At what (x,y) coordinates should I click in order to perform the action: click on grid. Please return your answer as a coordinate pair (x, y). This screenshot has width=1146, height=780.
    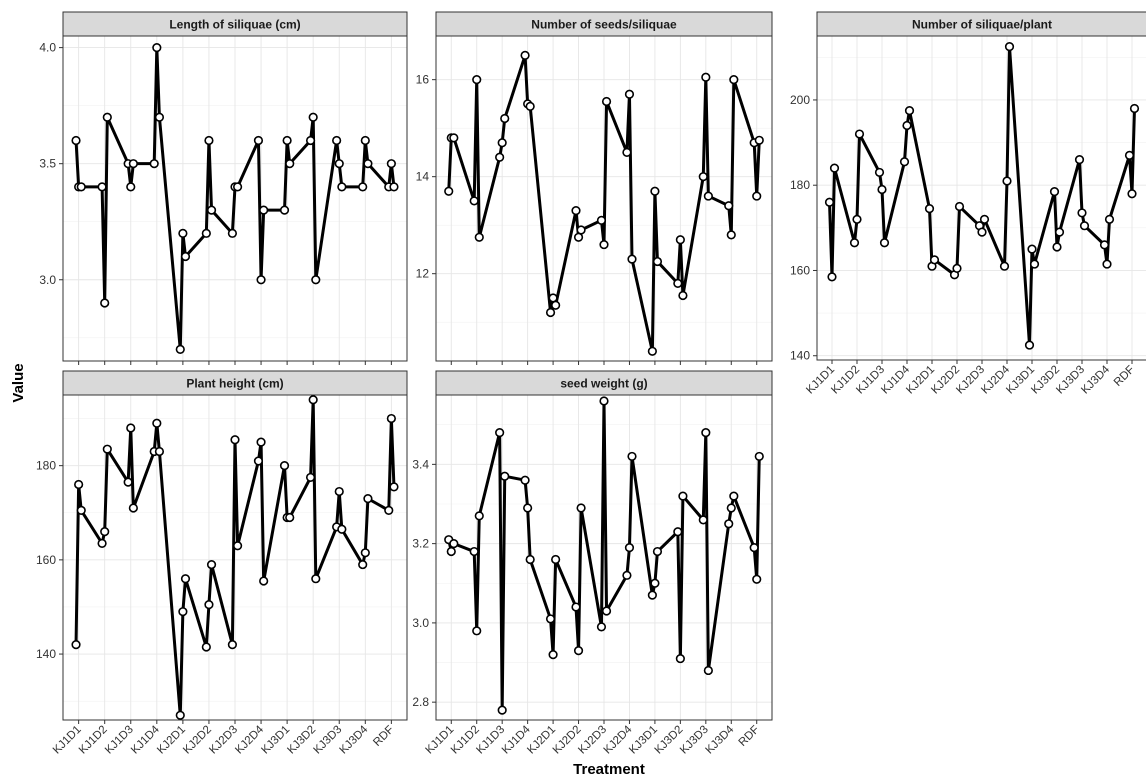
    Looking at the image, I should click on (604, 557).